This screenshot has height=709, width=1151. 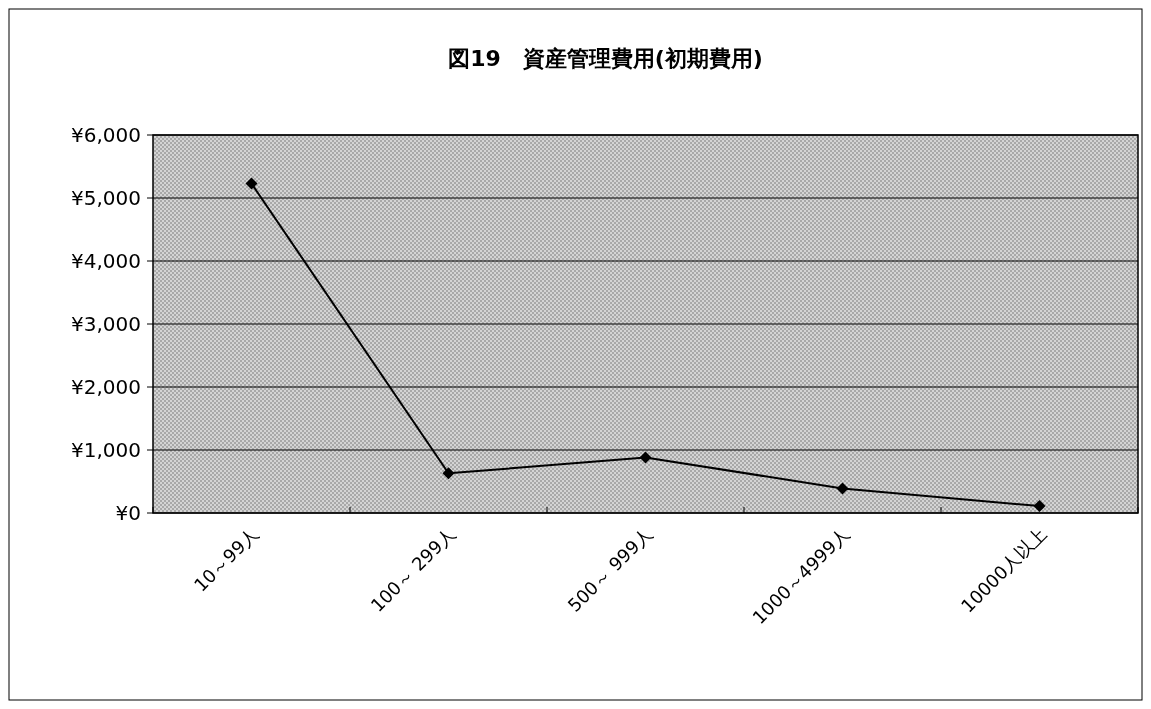 What do you see at coordinates (605, 58) in the screenshot?
I see `chart-title: 図19 資産管理費用(初期費用)` at bounding box center [605, 58].